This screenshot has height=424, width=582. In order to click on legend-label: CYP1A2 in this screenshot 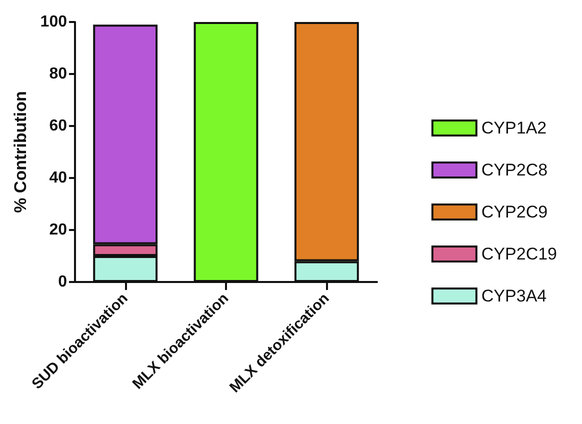, I will do `click(514, 128)`.